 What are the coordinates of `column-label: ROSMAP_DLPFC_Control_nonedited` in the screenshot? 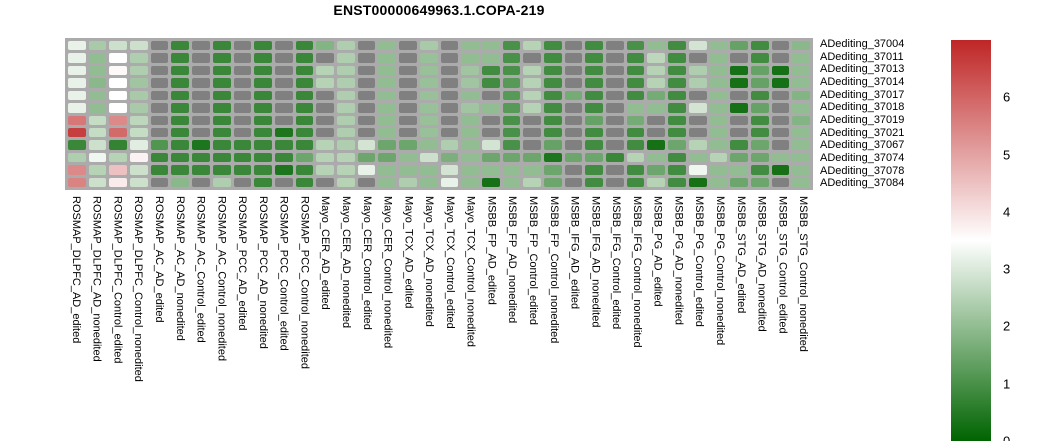 It's located at (138, 289).